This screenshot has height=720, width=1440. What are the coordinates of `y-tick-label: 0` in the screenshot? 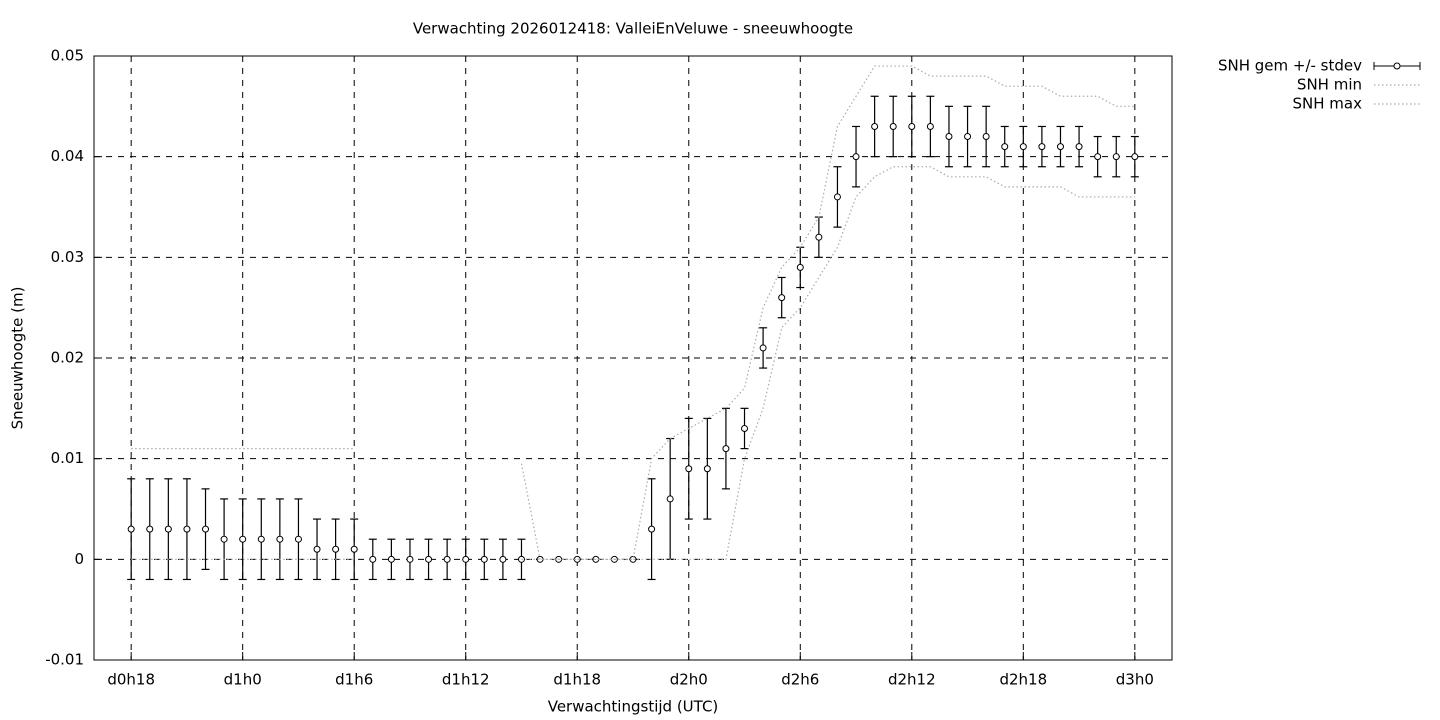 It's located at (79, 559).